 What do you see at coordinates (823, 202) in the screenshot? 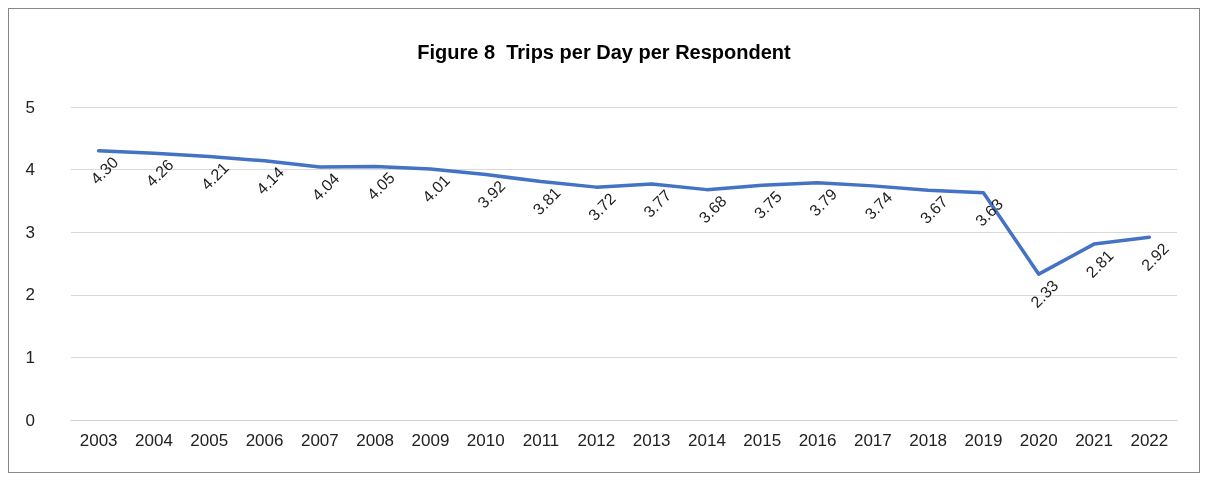
I see `text: 3.79` at bounding box center [823, 202].